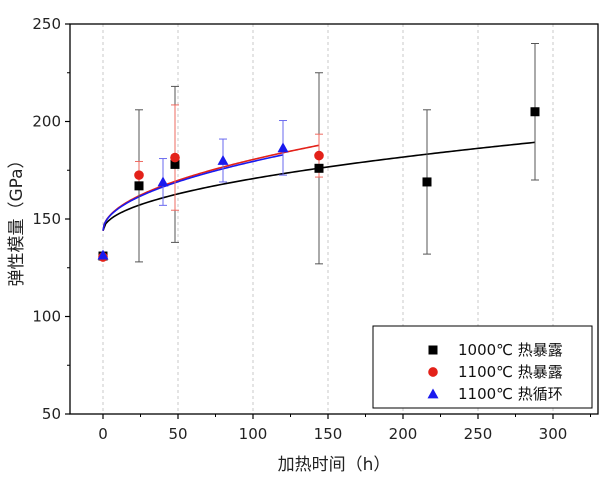 This screenshot has height=477, width=600. Describe the element at coordinates (510, 394) in the screenshot. I see `legend-label-series-3: 1100℃ 热循环` at that location.